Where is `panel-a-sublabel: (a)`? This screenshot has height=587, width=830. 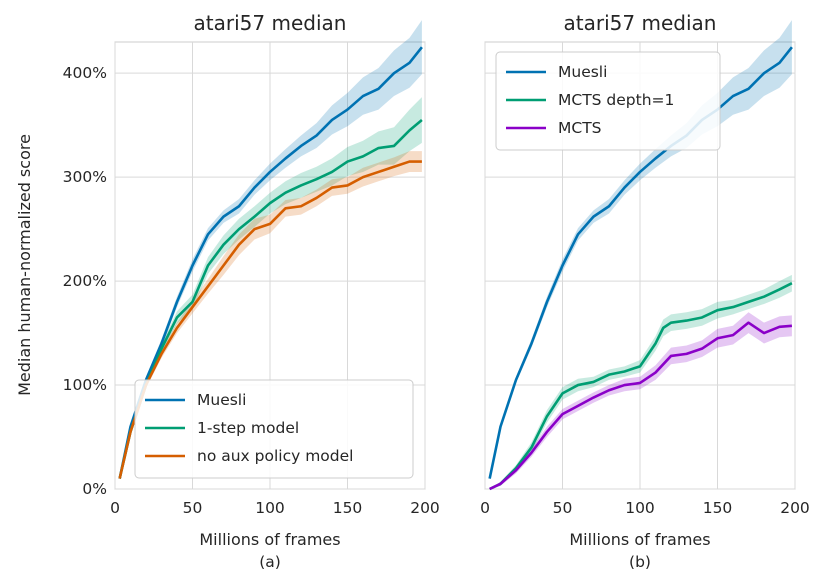
panel-a-sublabel: (a) is located at coordinates (270, 562).